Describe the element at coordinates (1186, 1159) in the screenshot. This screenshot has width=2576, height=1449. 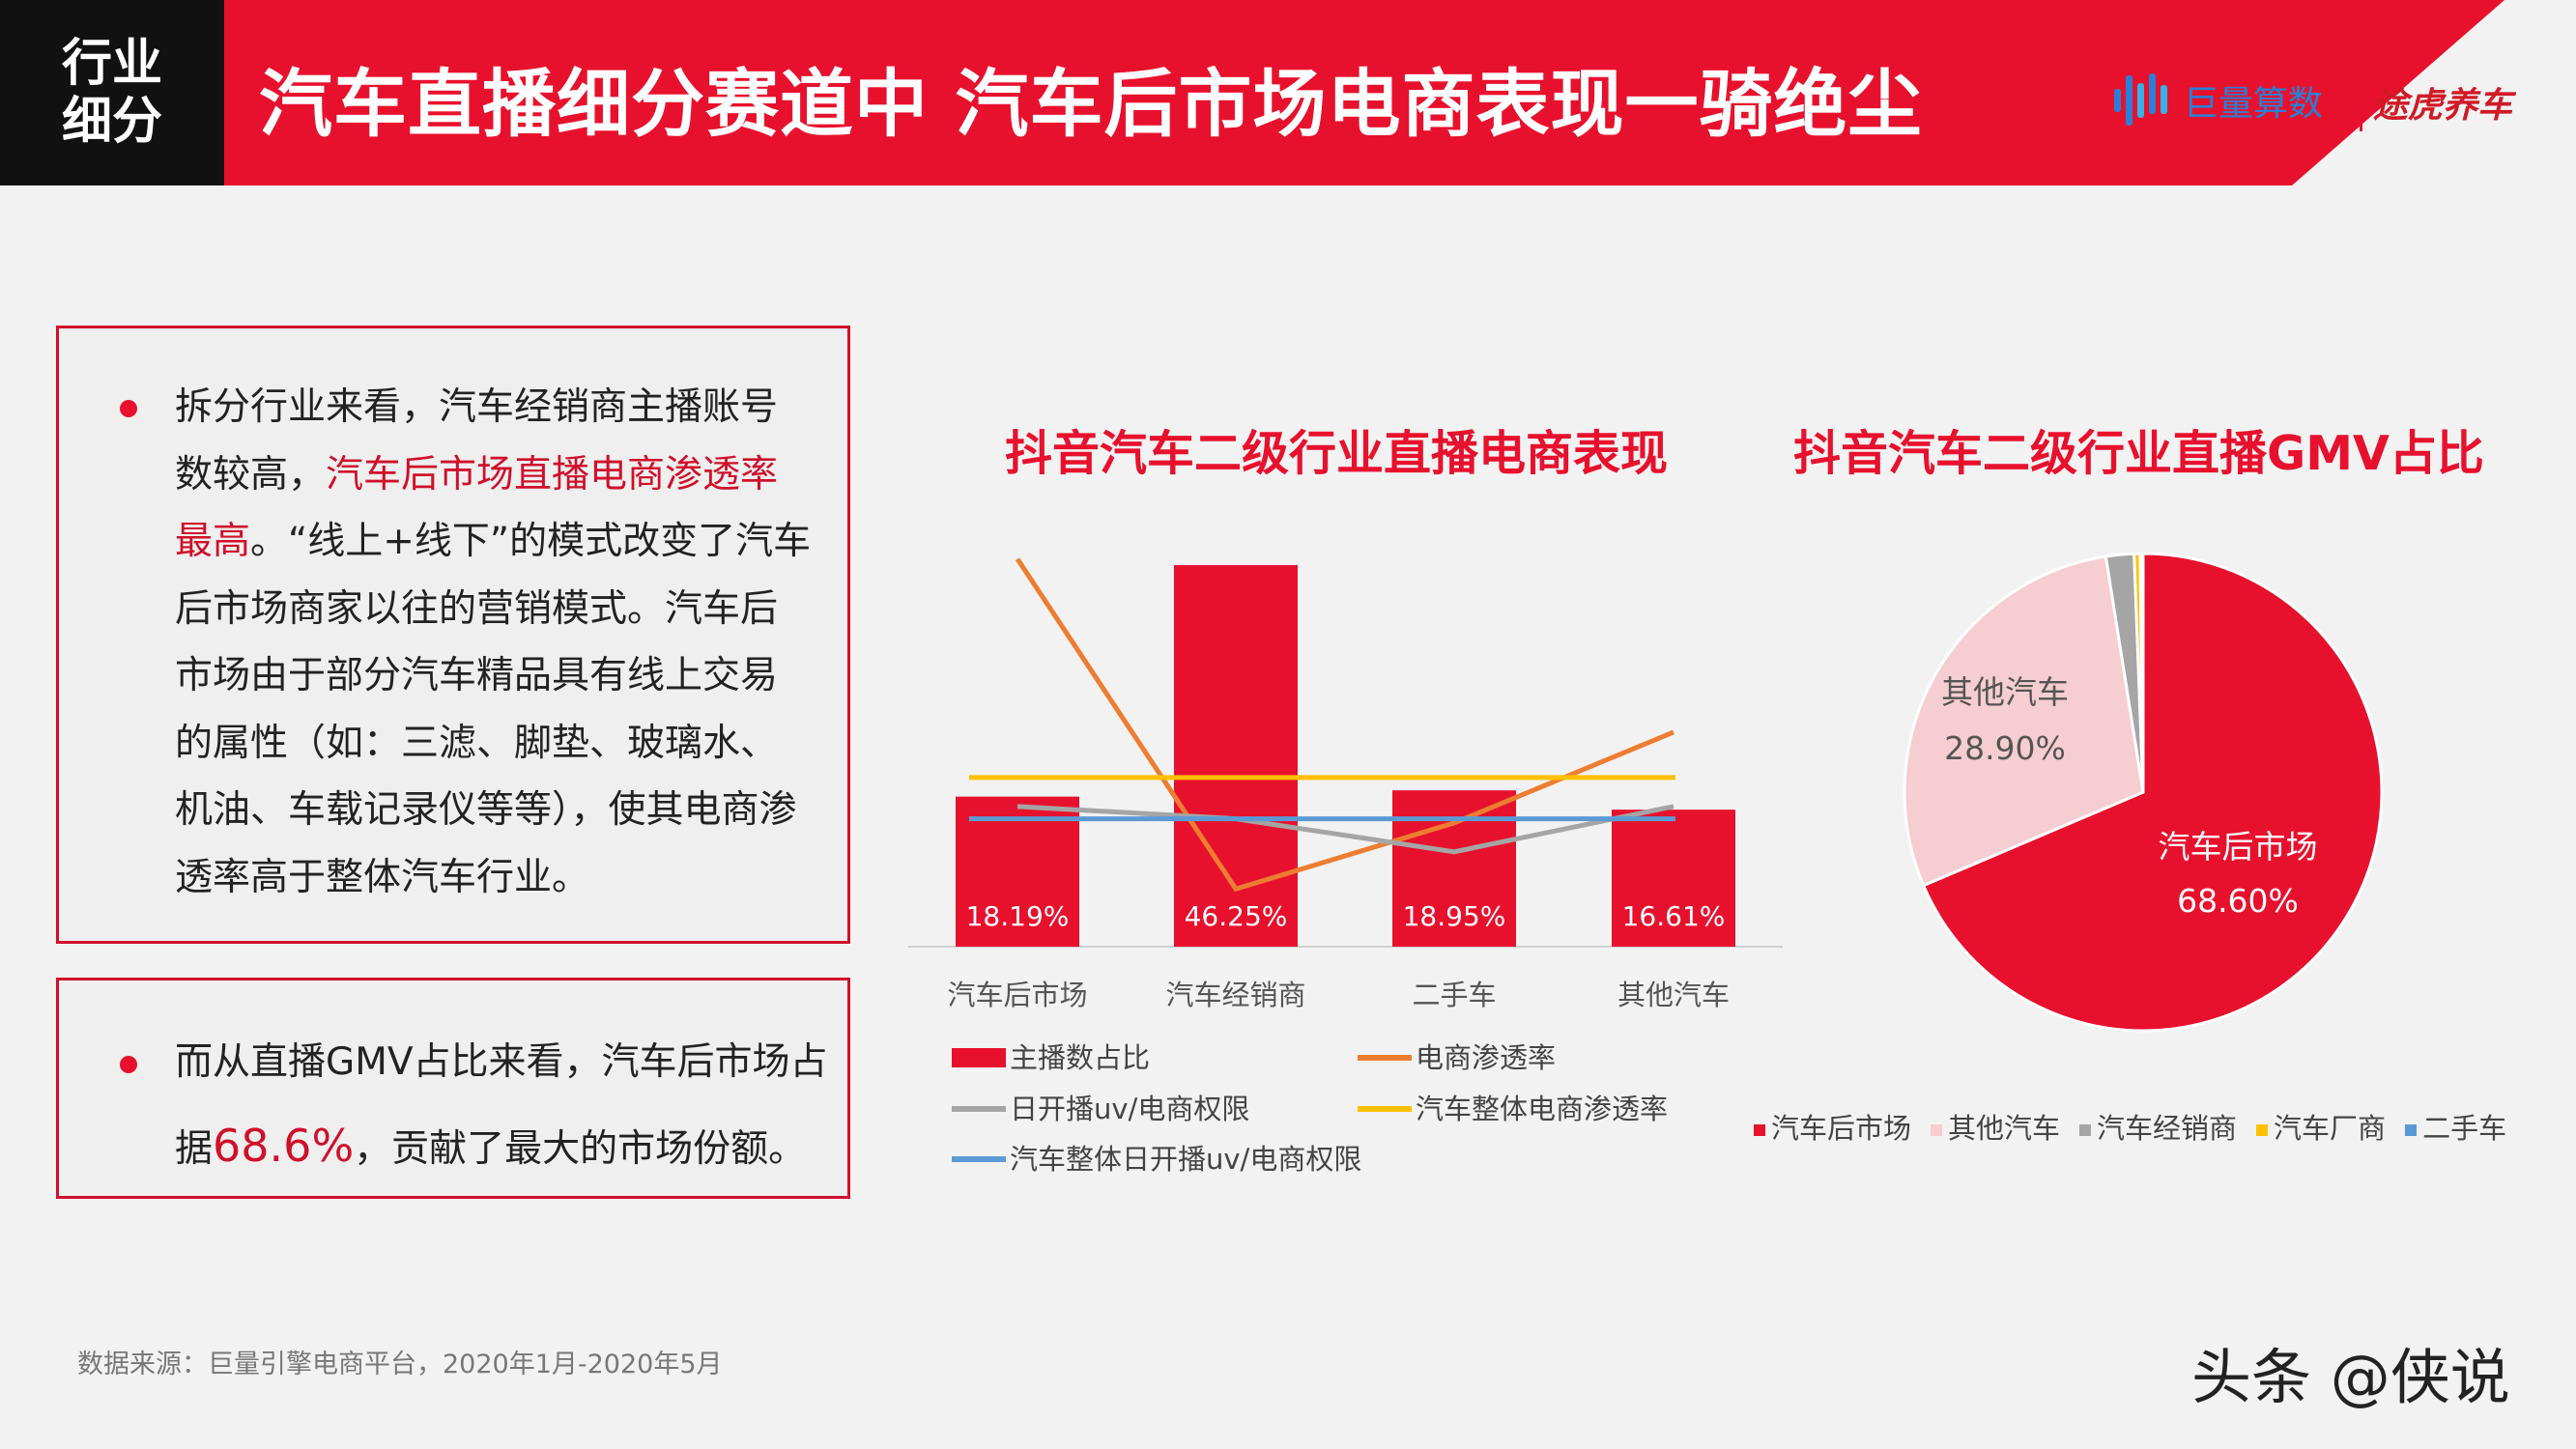
I see `legend-label: 汽车整体日开播uv/电商权限` at that location.